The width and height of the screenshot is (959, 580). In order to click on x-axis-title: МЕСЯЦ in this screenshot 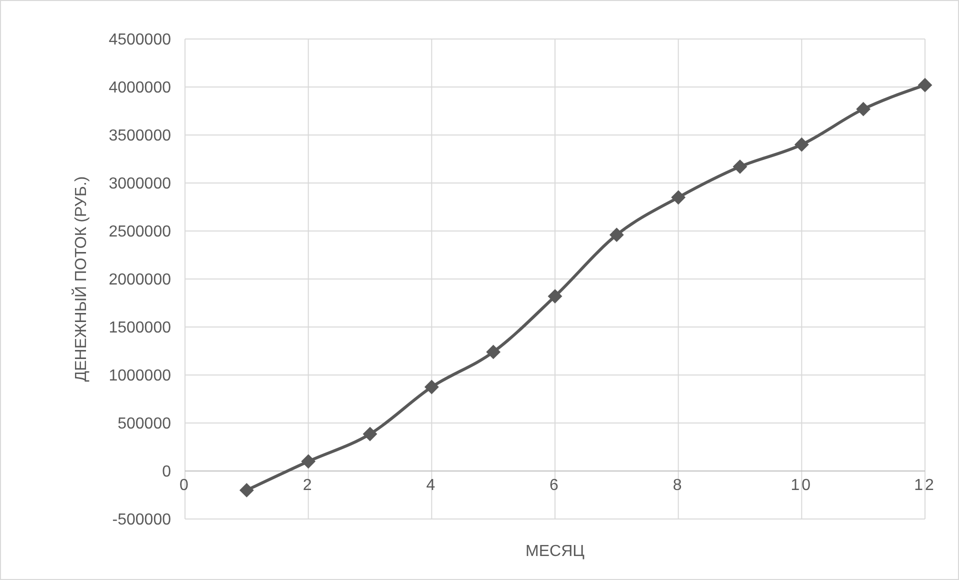, I will do `click(555, 551)`.